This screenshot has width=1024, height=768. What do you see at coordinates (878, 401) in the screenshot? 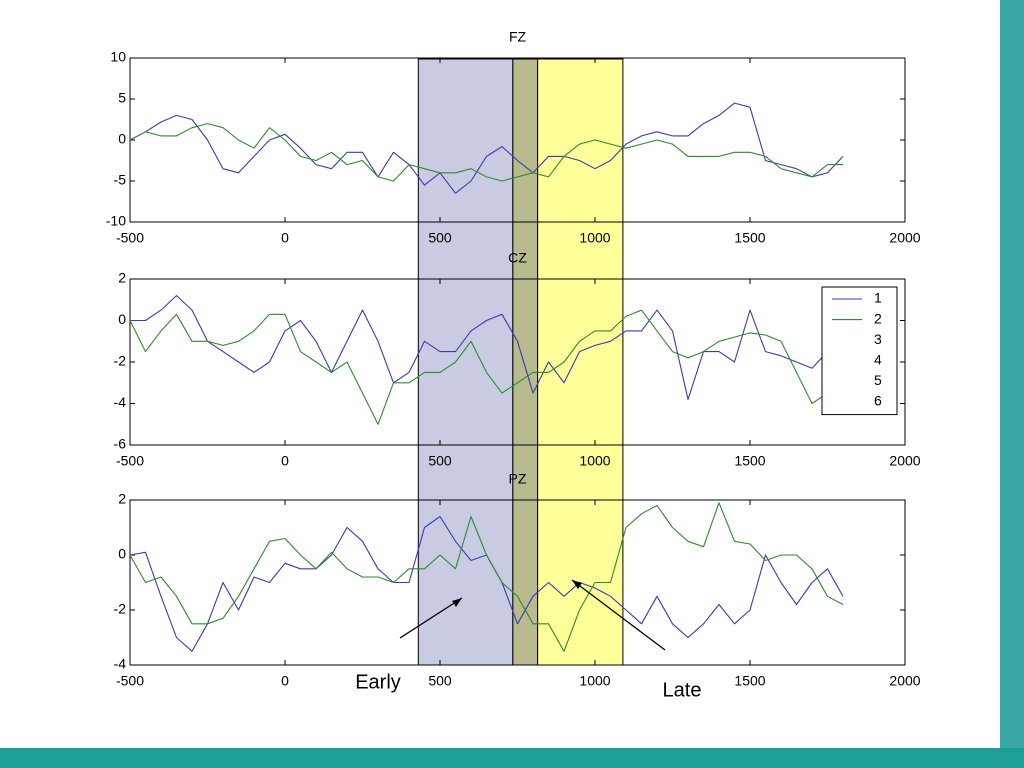
I see `legend-label: 6` at bounding box center [878, 401].